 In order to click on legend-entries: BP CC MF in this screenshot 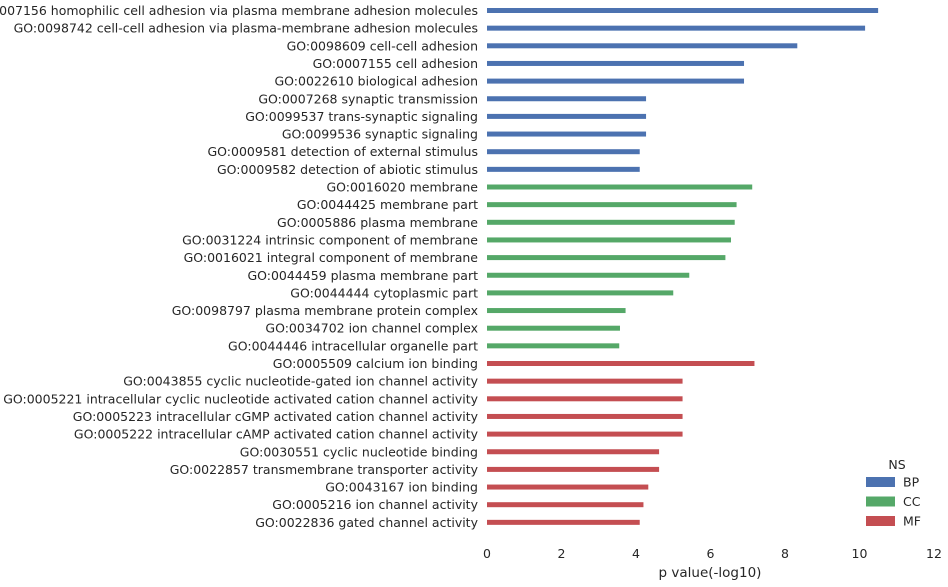, I will do `click(893, 502)`.